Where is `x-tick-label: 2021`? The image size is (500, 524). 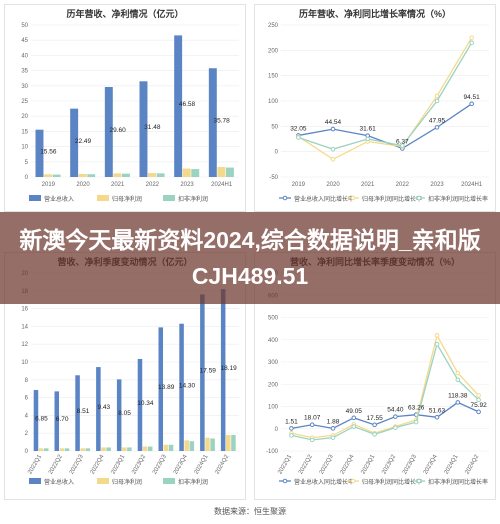 x-tick-label: 2021 is located at coordinates (368, 185).